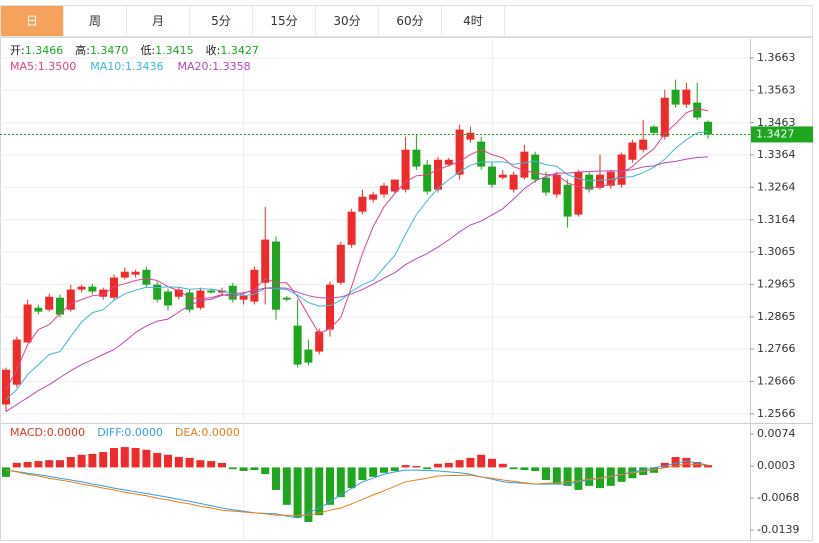  Describe the element at coordinates (357, 489) in the screenshot. I see `line` at that location.